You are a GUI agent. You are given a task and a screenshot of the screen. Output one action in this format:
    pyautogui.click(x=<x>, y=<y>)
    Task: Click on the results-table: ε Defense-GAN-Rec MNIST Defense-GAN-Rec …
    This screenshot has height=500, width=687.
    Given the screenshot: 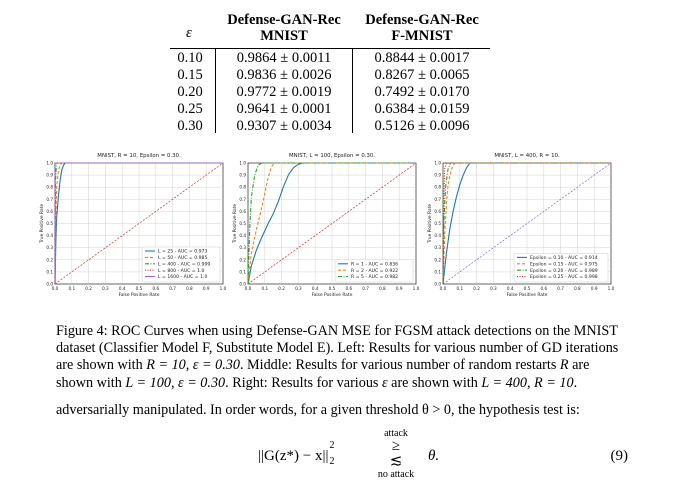 What is the action you would take?
    pyautogui.click(x=329, y=71)
    